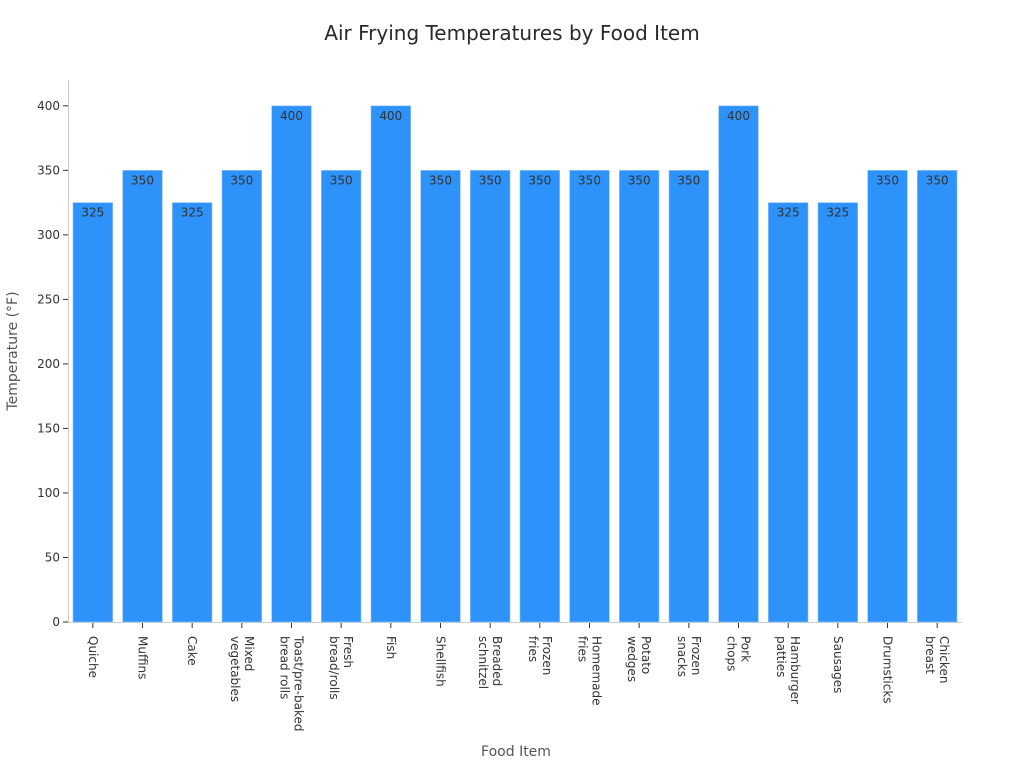 The image size is (1024, 768). What do you see at coordinates (682, 656) in the screenshot?
I see `x-tick-label-line: snacks` at bounding box center [682, 656].